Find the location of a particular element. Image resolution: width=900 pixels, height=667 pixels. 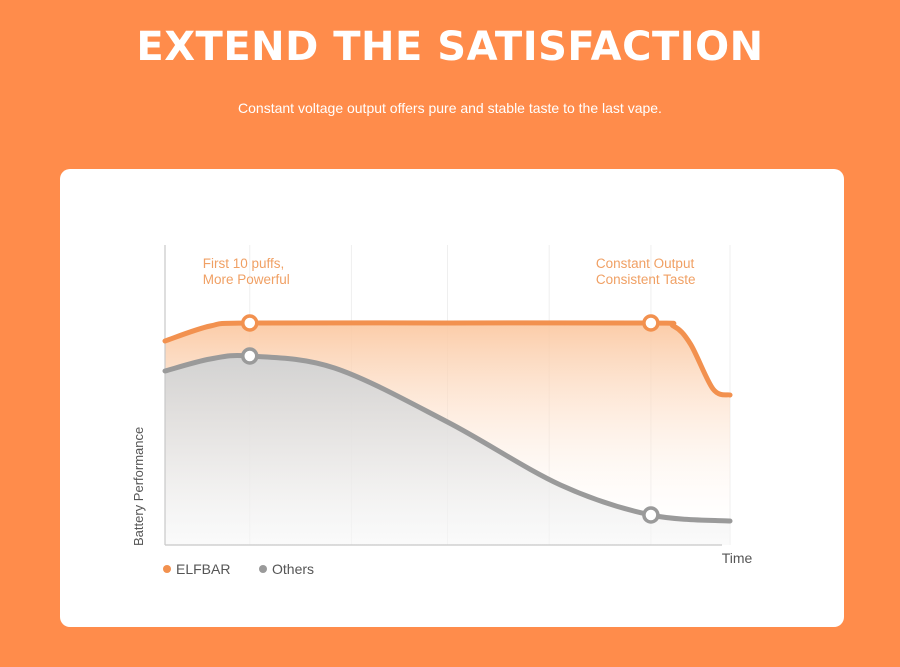

chart-legend: ELFBAR Others is located at coordinates (238, 569).